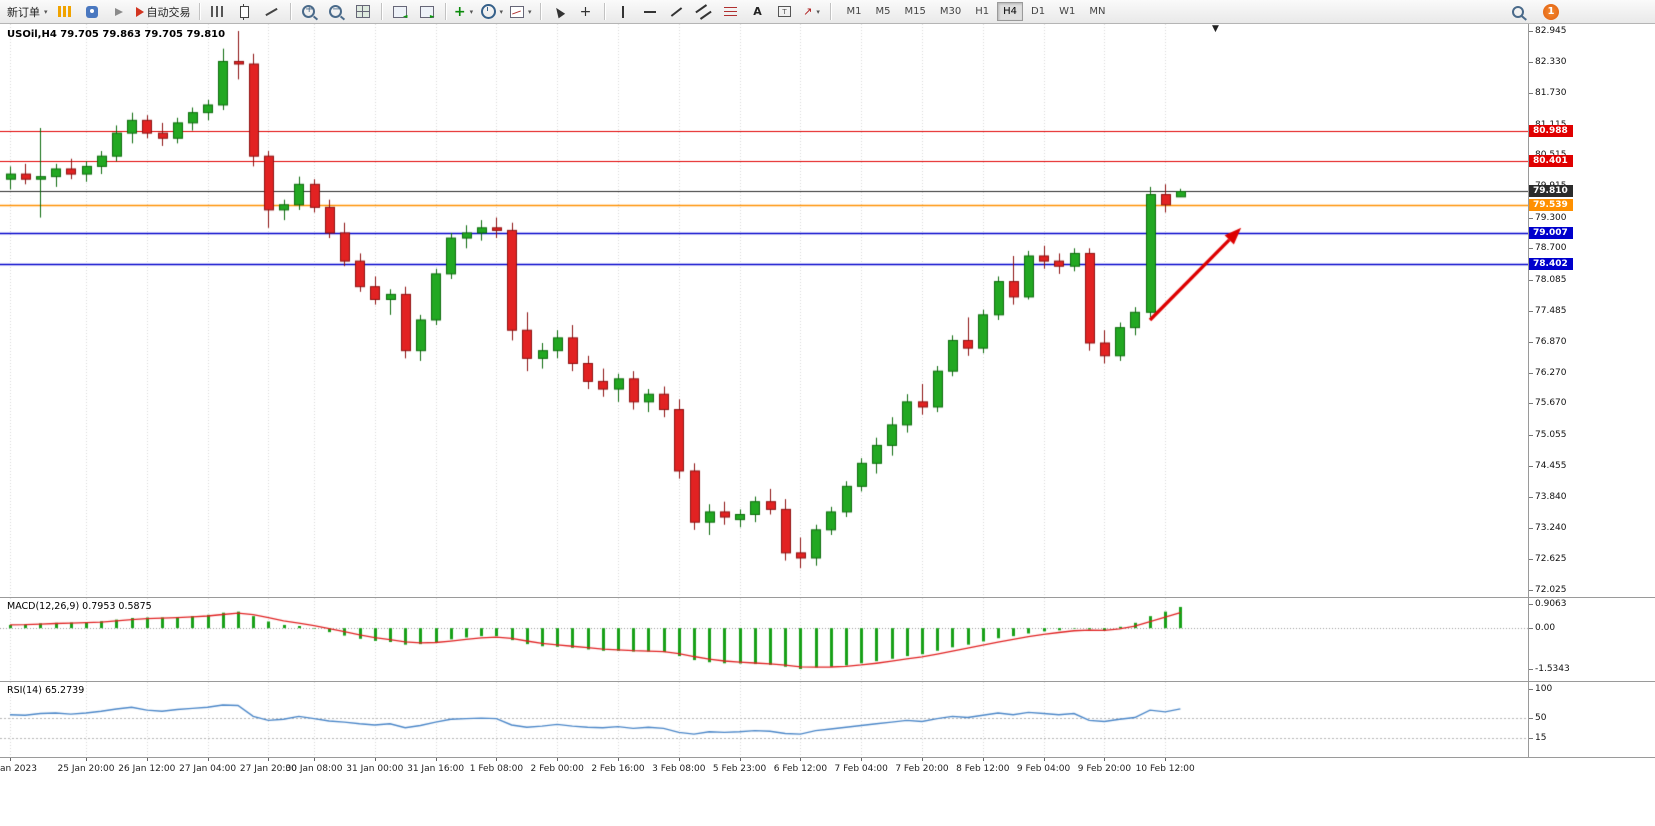 Image resolution: width=1655 pixels, height=826 pixels. Describe the element at coordinates (1551, 11) in the screenshot. I see `notification-badge: 1` at that location.